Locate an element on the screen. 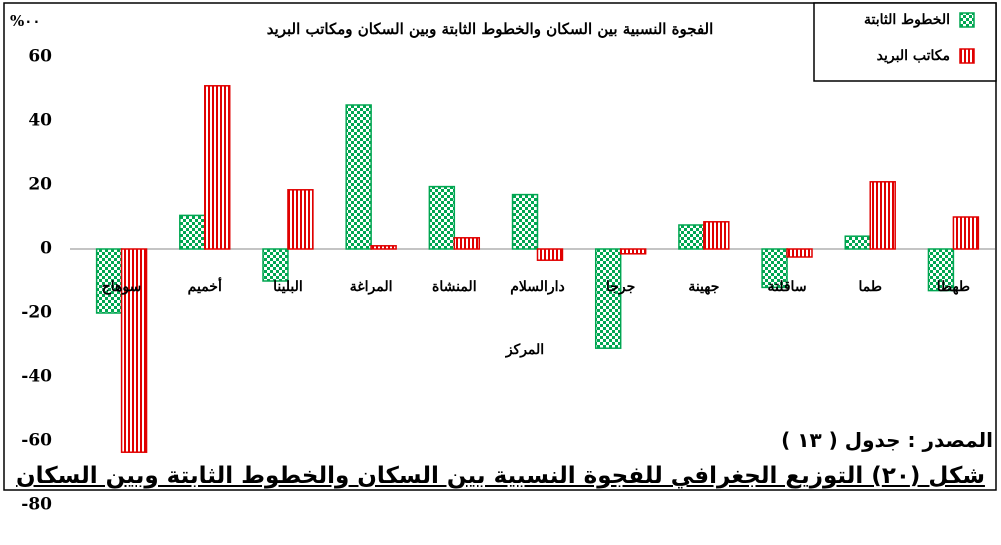  y-tick-label: -60 is located at coordinates (36, 441).